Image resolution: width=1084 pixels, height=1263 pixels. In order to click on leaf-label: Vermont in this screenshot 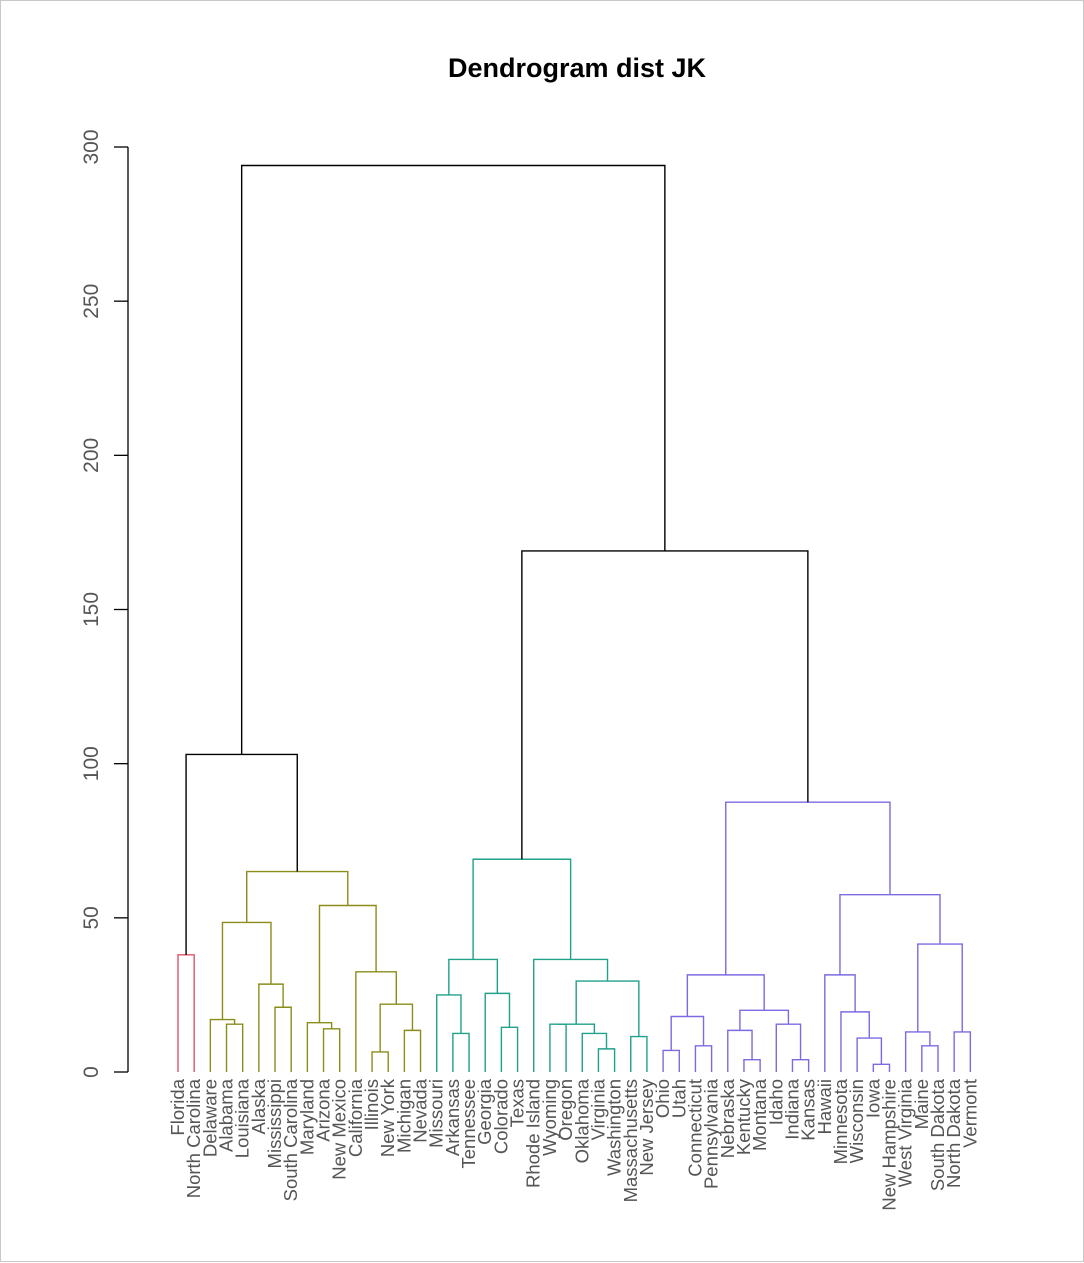, I will do `click(969, 1113)`.